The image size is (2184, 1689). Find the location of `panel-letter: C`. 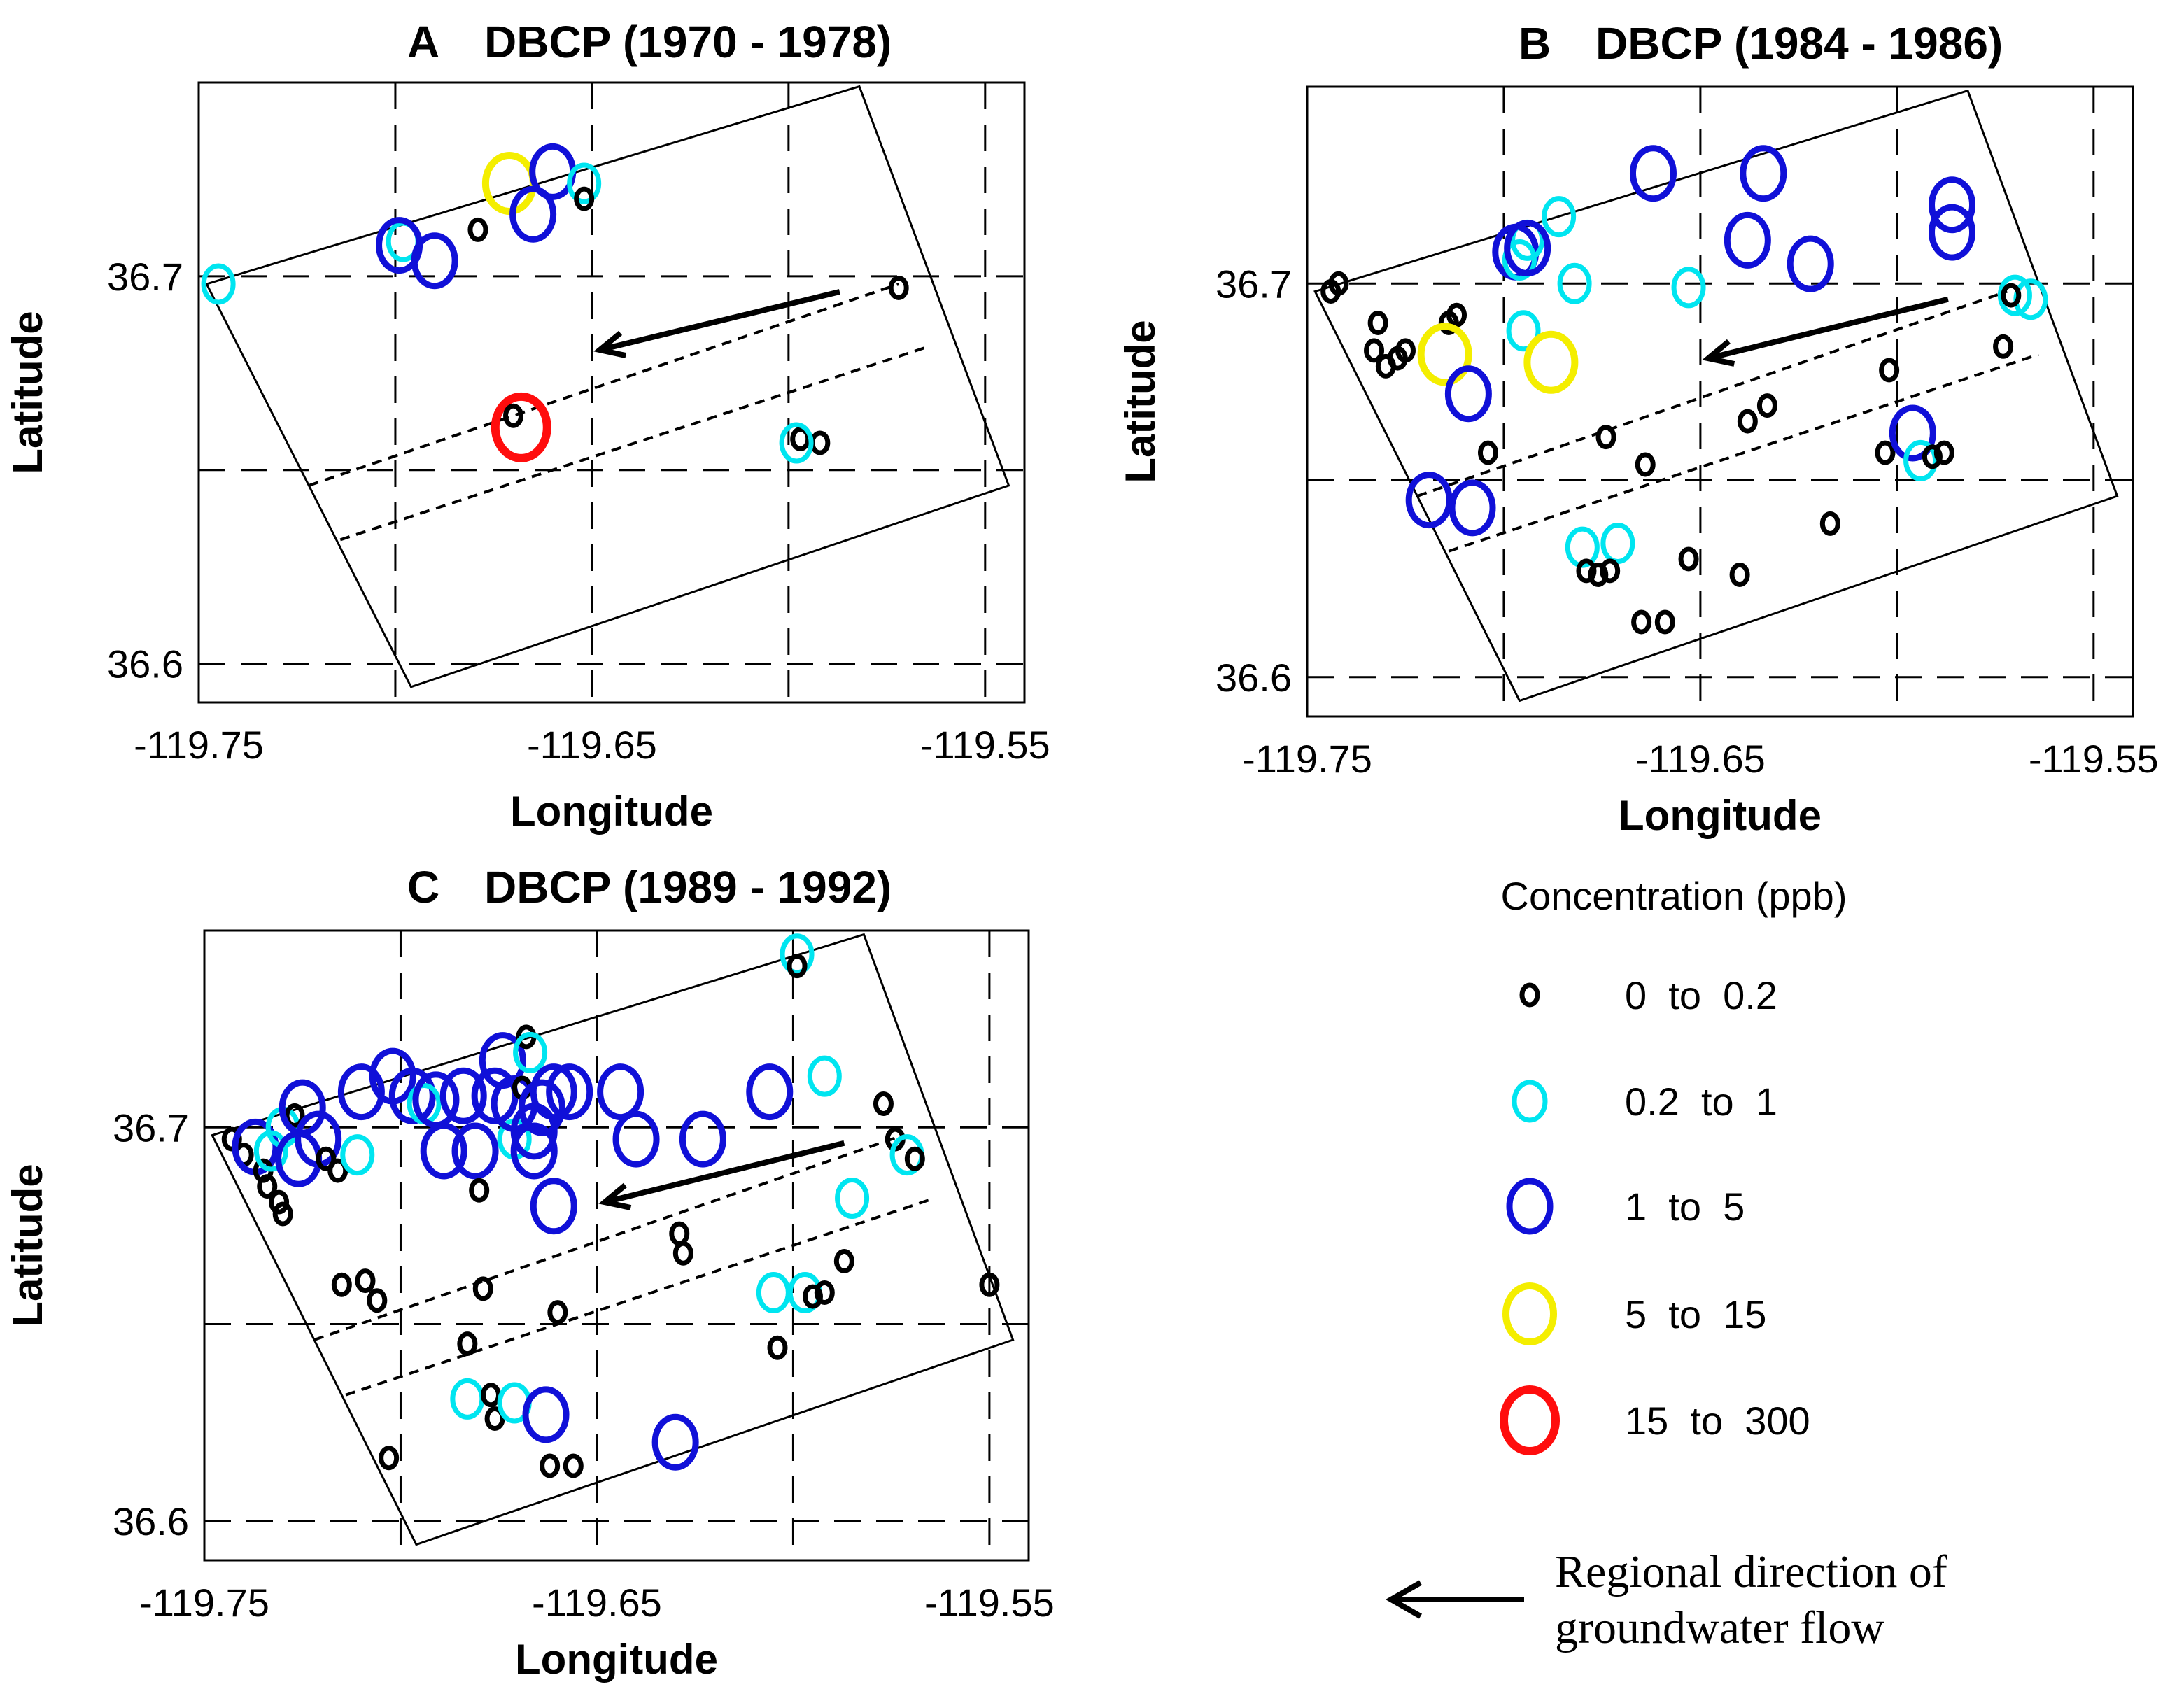

panel-letter: C is located at coordinates (423, 887).